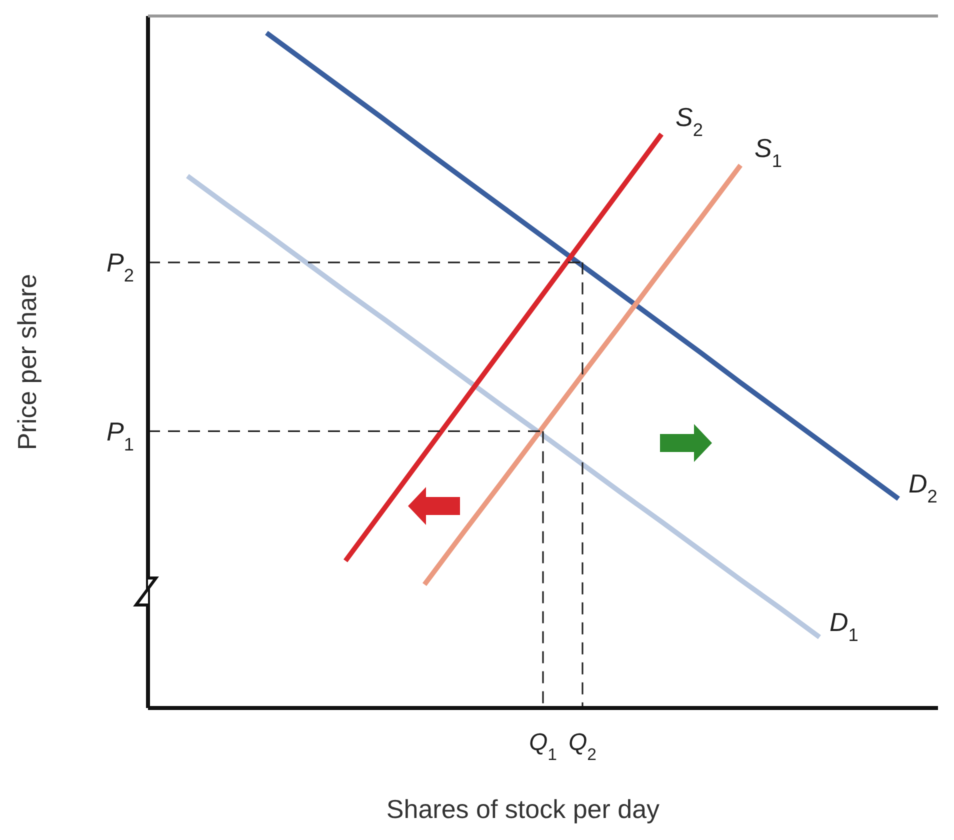 Image resolution: width=954 pixels, height=840 pixels. What do you see at coordinates (120, 267) in the screenshot?
I see `series-label: P$_{2}$` at bounding box center [120, 267].